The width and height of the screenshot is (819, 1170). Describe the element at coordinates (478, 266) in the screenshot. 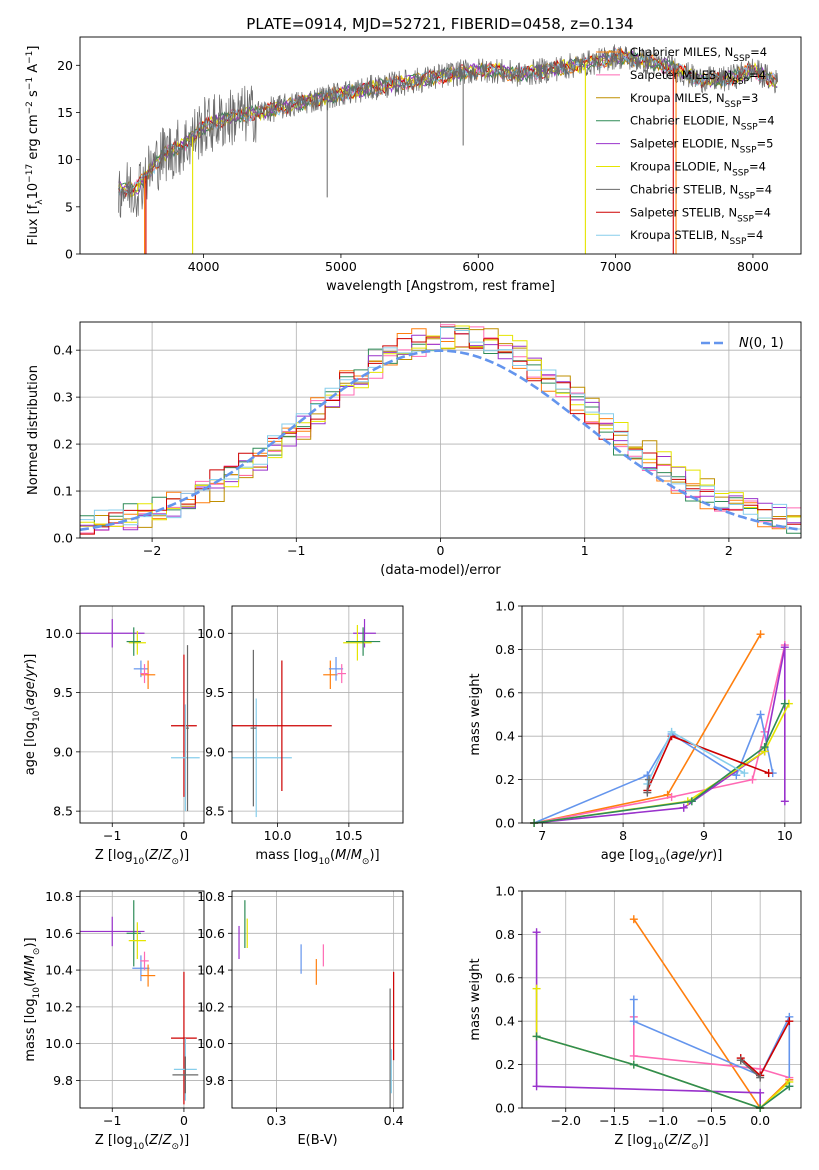

I see `x-tick-label: 6000` at that location.